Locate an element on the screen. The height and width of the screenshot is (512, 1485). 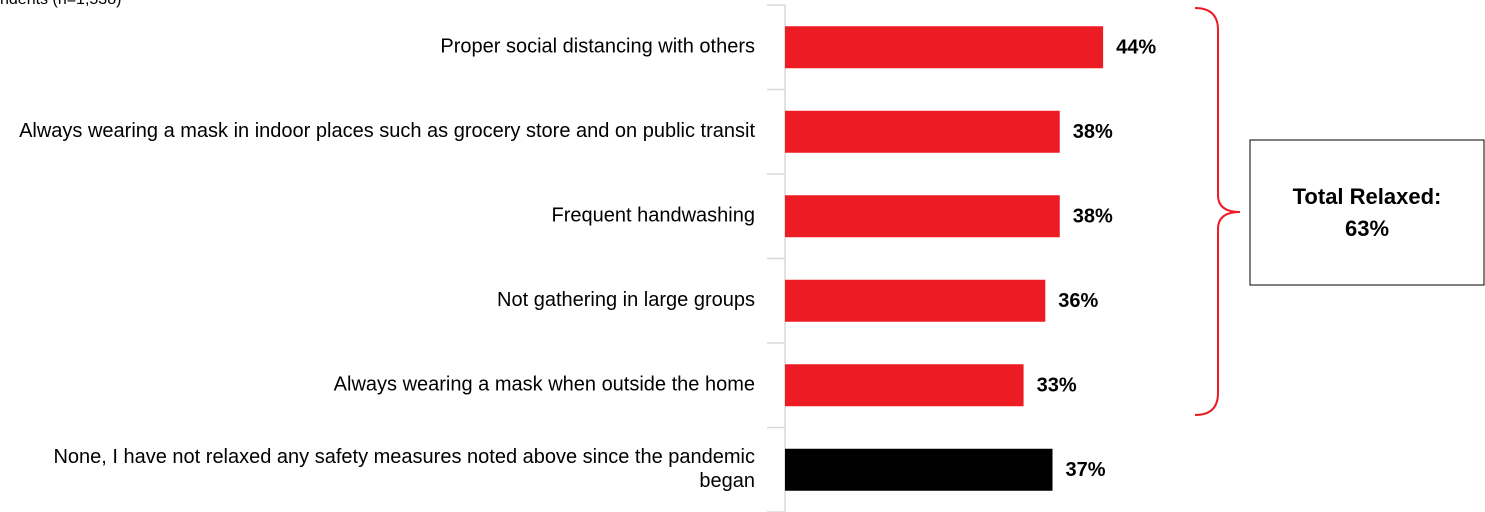
value-label: 36% is located at coordinates (1078, 301).